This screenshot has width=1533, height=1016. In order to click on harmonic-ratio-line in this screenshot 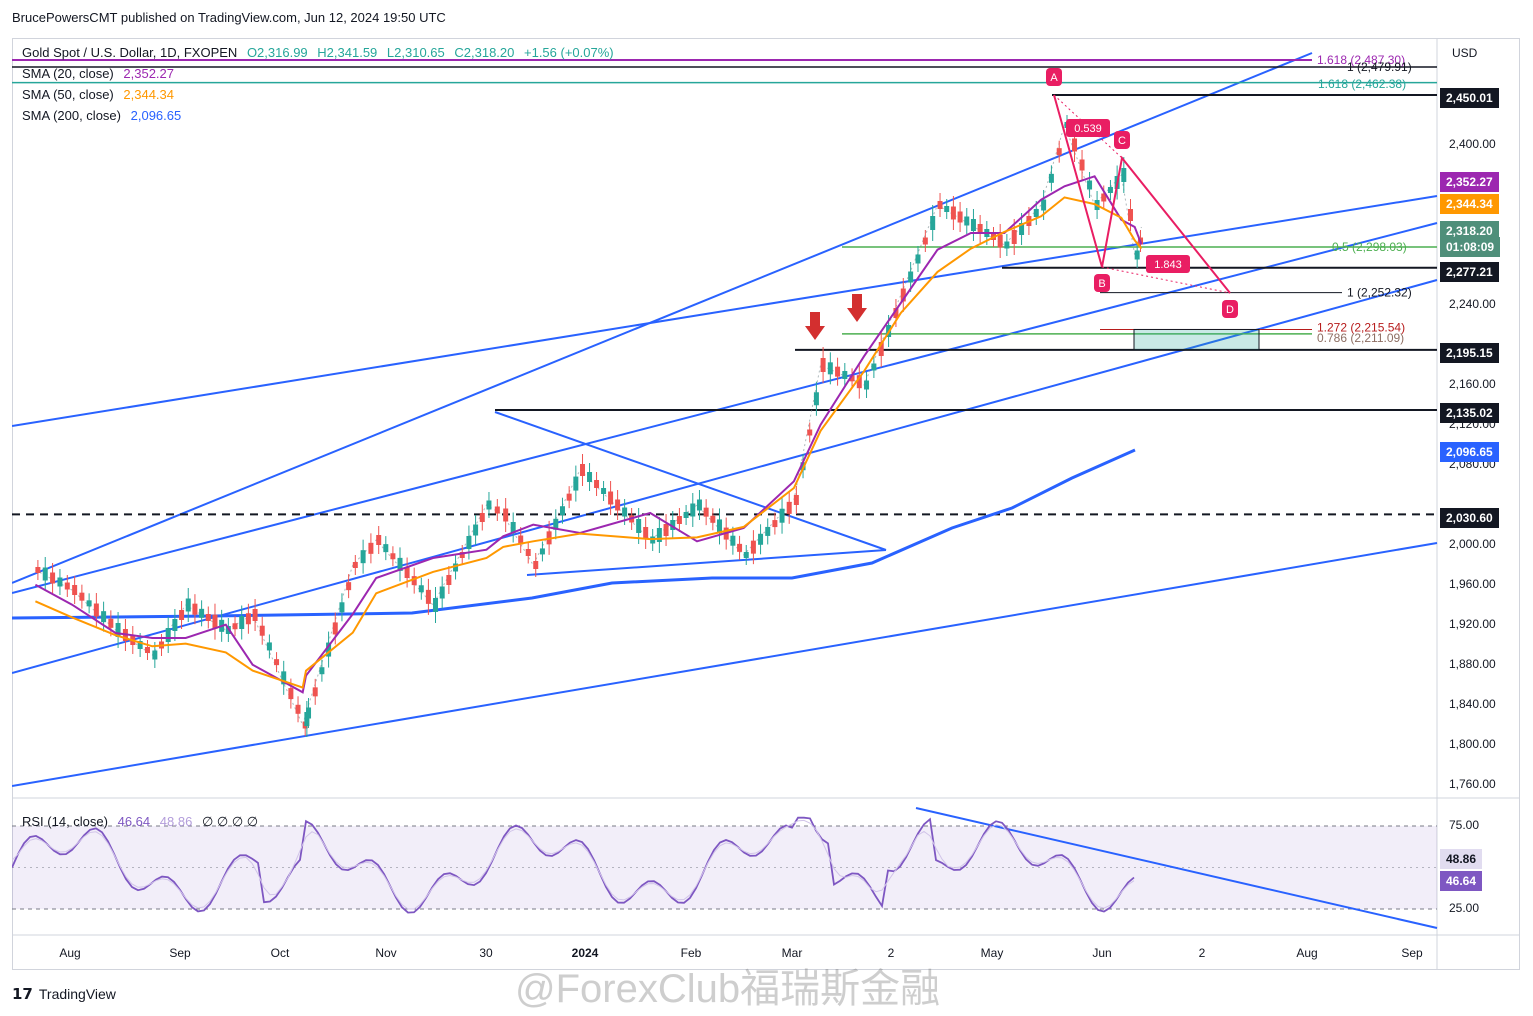, I will do `click(1166, 280)`.